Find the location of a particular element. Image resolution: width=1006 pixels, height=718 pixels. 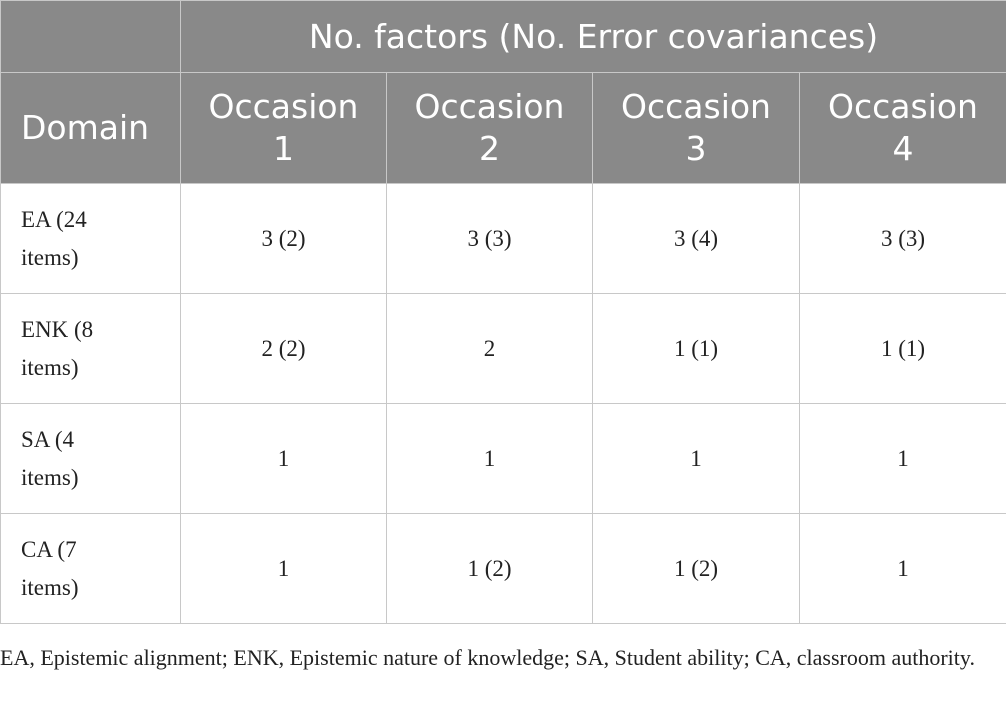

cell-text: 3 (2) is located at coordinates (283, 238).